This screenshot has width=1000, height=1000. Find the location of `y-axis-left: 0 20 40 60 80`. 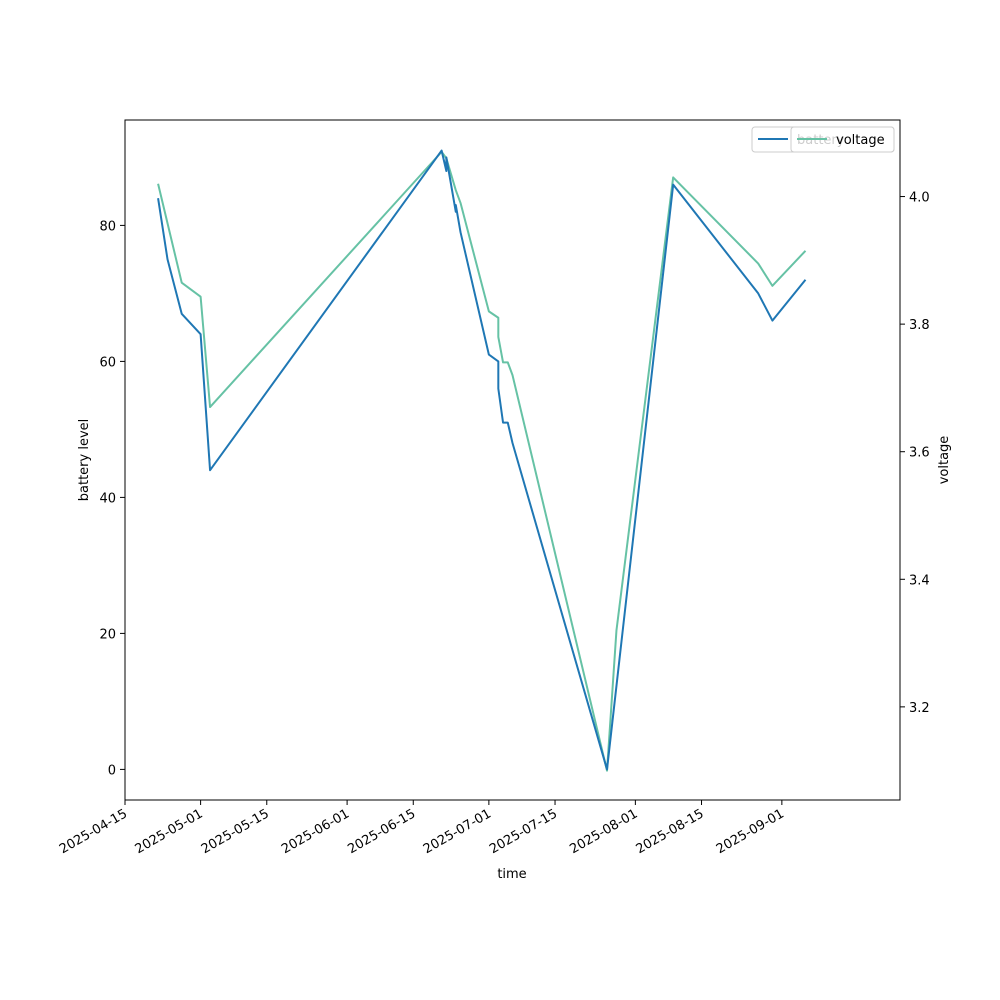

y-axis-left: 0 20 40 60 80 is located at coordinates (112, 498).